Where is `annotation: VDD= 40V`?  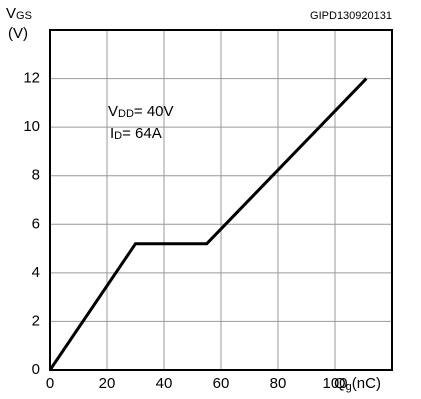 annotation: VDD= 40V is located at coordinates (141, 111).